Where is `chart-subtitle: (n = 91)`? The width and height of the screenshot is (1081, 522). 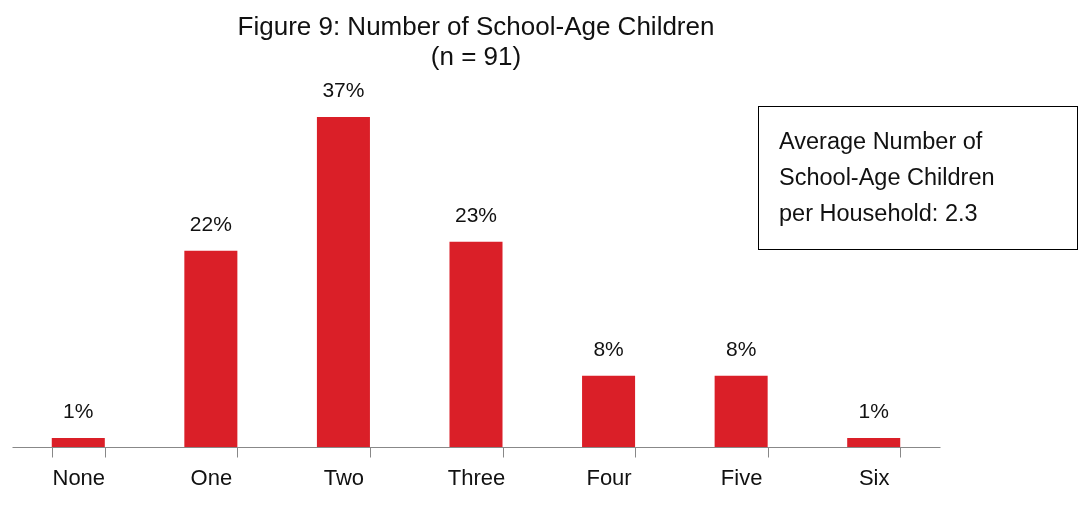 chart-subtitle: (n = 91) is located at coordinates (476, 56).